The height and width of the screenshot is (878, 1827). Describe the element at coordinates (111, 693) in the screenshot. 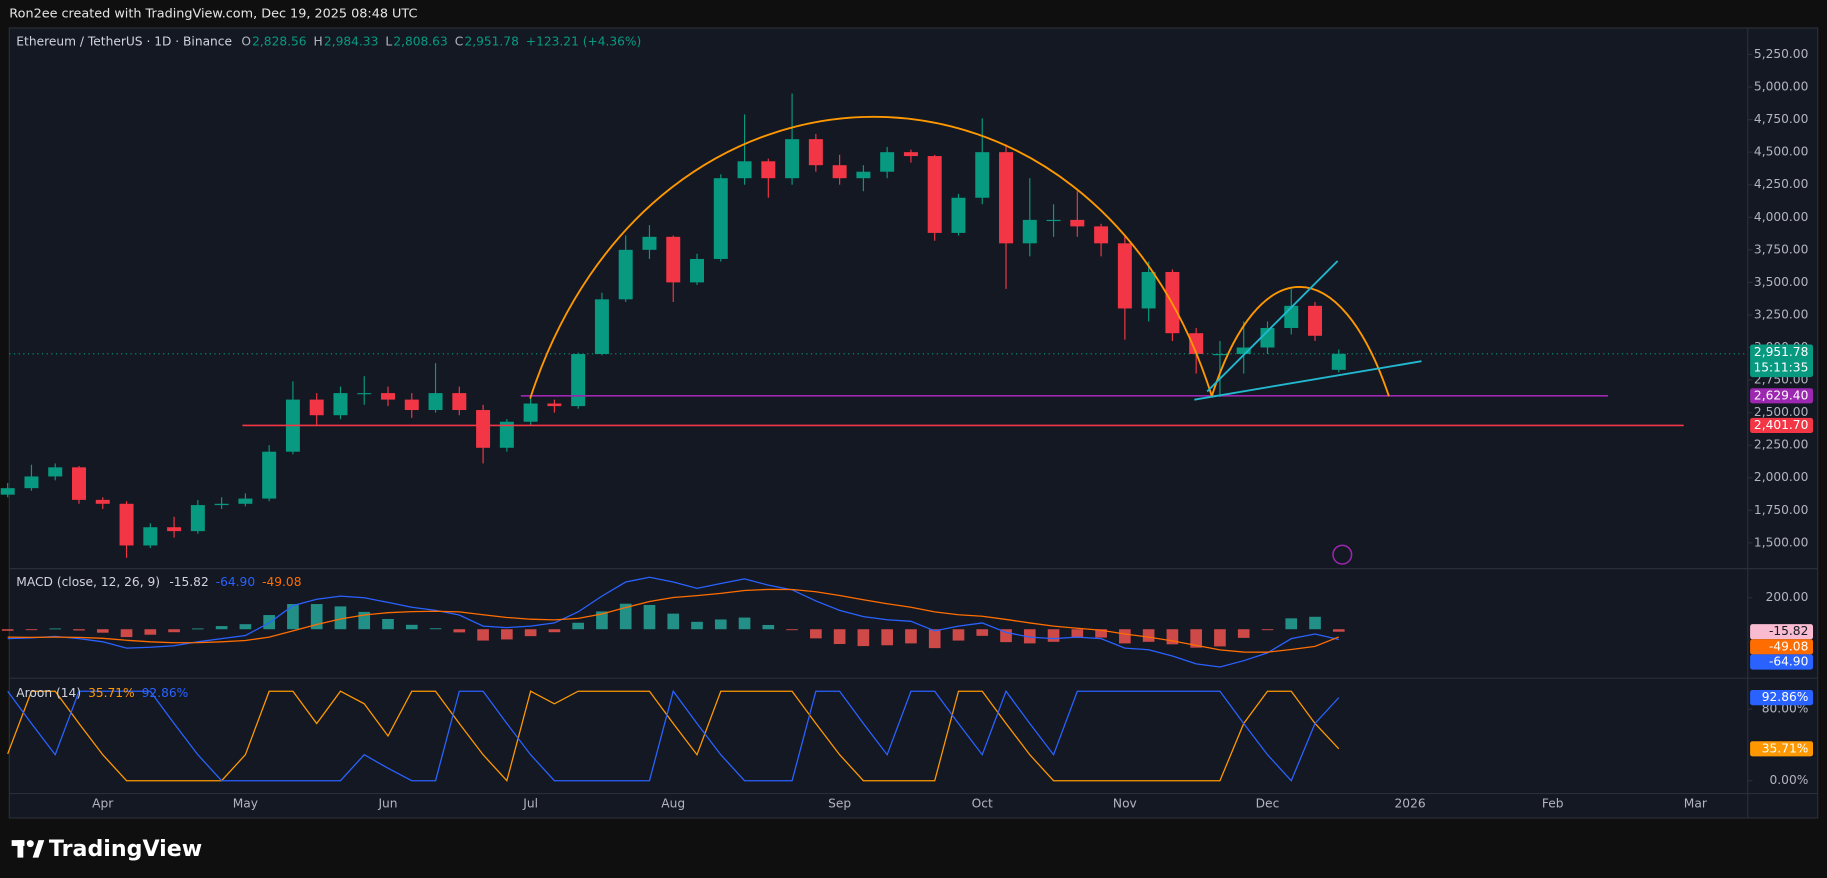

I see `legend-value: 35.71%` at that location.